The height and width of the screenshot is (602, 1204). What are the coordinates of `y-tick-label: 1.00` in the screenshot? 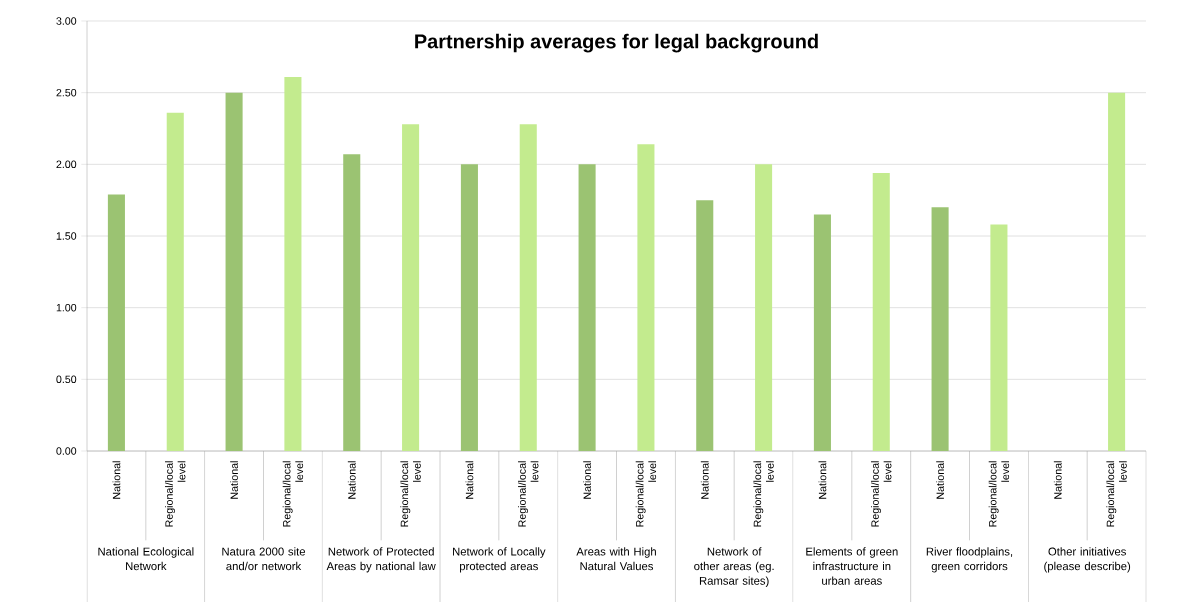 It's located at (66, 307).